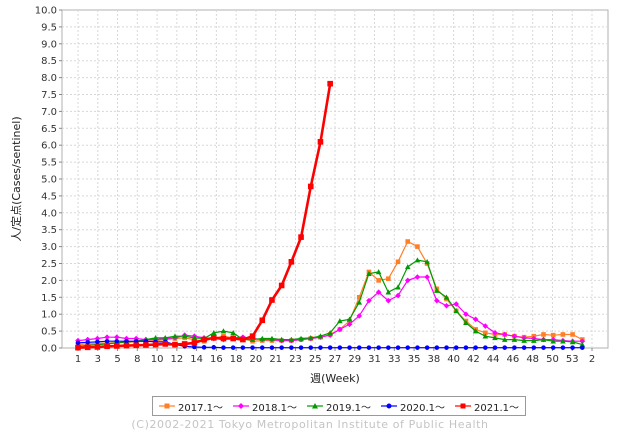  I want to click on y-tick-label: 7.0, so click(49, 112).